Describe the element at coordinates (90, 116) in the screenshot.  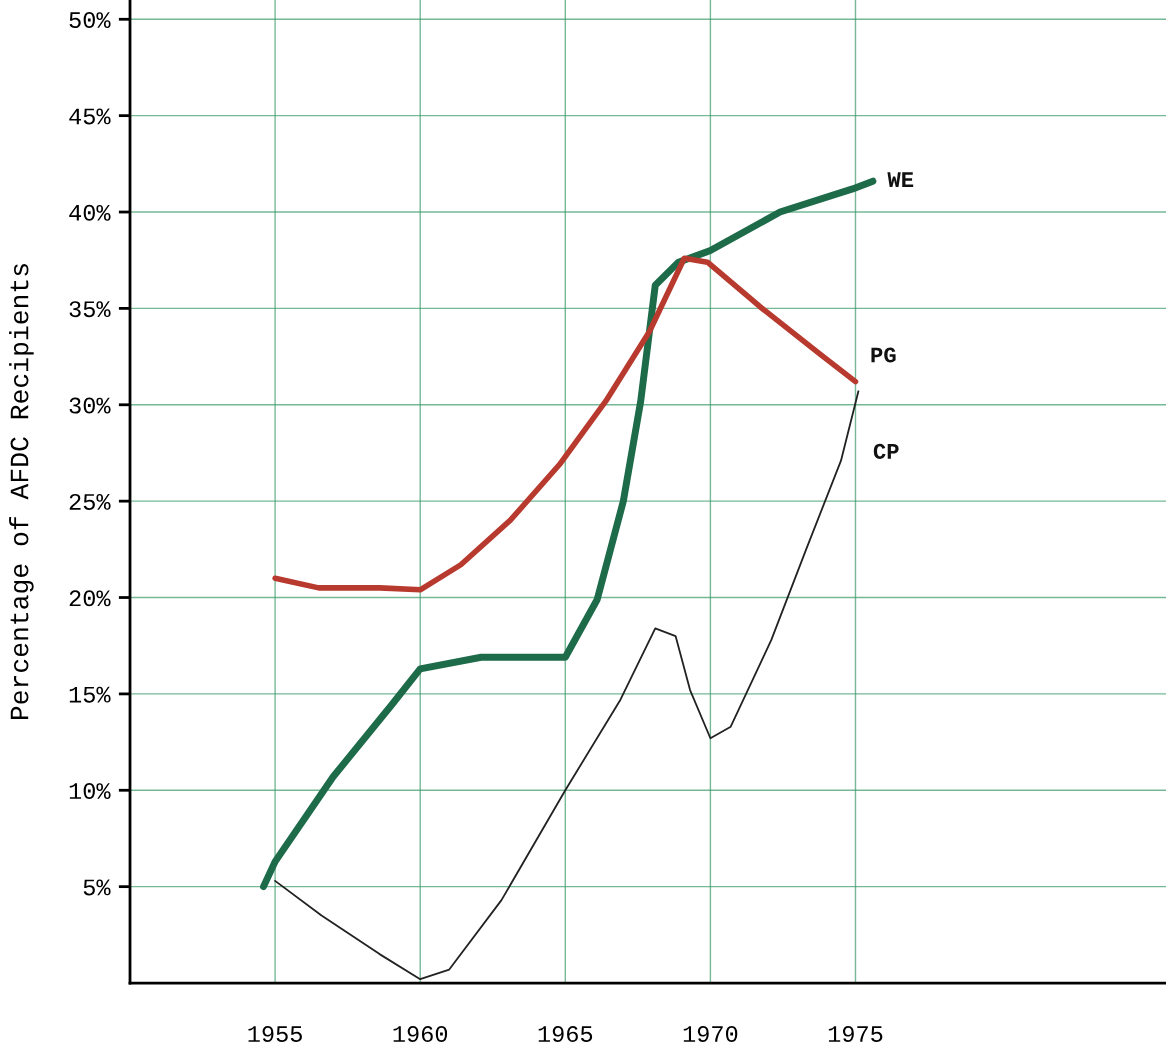
I see `y-tick-label: 45%` at that location.